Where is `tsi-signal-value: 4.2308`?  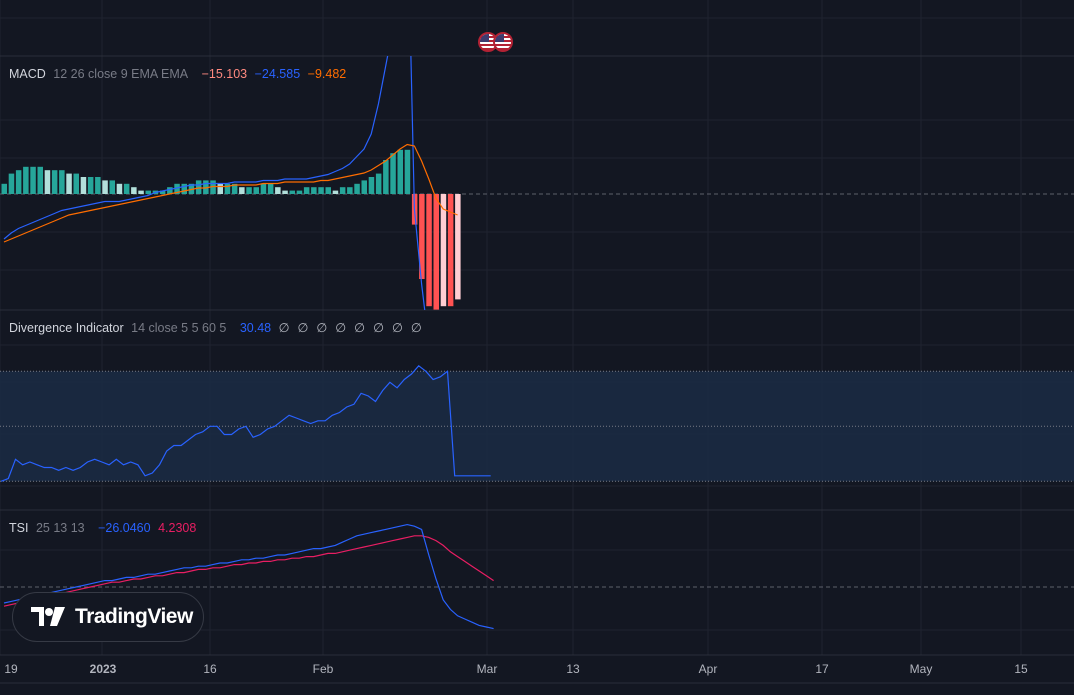 tsi-signal-value: 4.2308 is located at coordinates (177, 528).